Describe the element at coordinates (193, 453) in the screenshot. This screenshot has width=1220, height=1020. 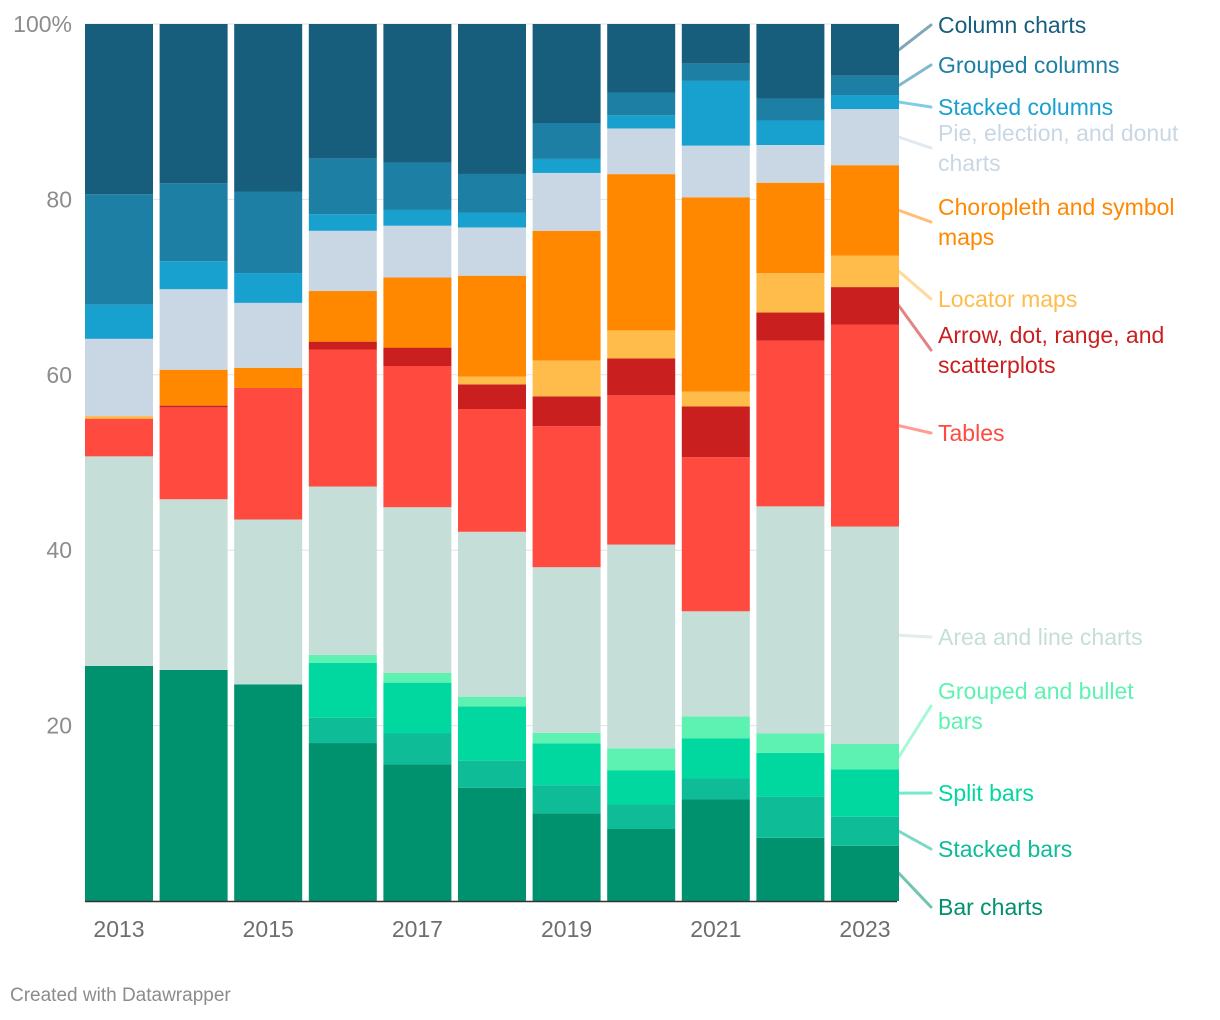
I see `bar-2014-tables` at that location.